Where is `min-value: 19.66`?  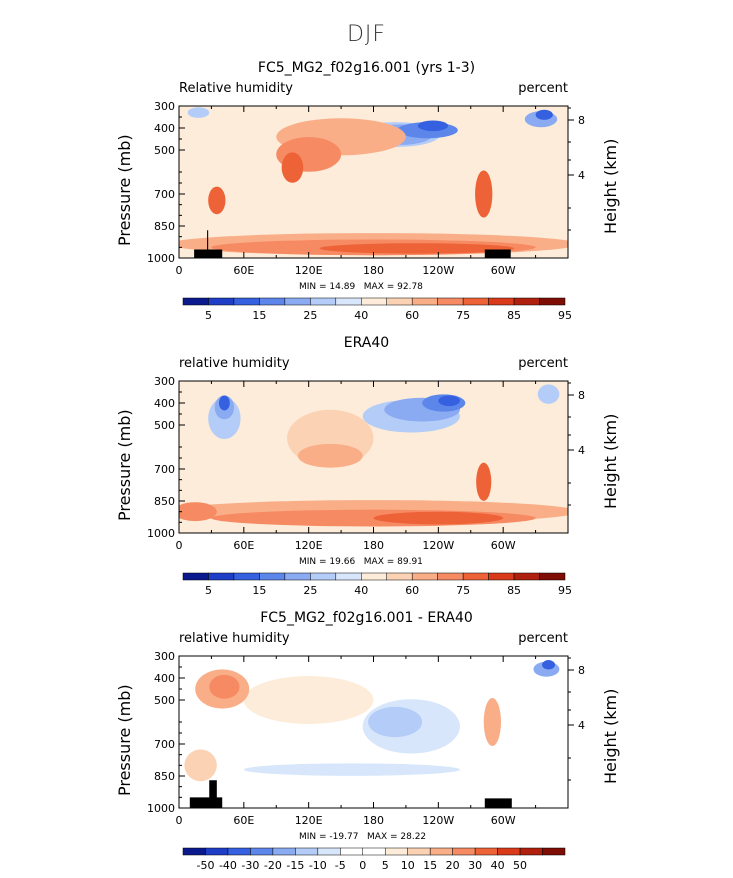 min-value: 19.66 is located at coordinates (342, 562).